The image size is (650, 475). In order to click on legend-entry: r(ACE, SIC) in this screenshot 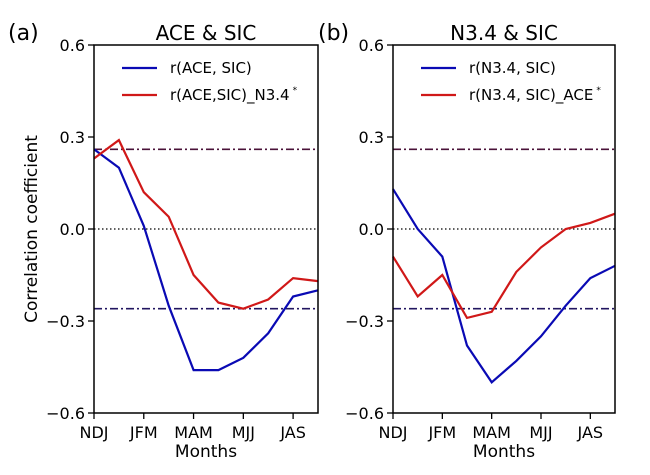, I will do `click(211, 68)`.